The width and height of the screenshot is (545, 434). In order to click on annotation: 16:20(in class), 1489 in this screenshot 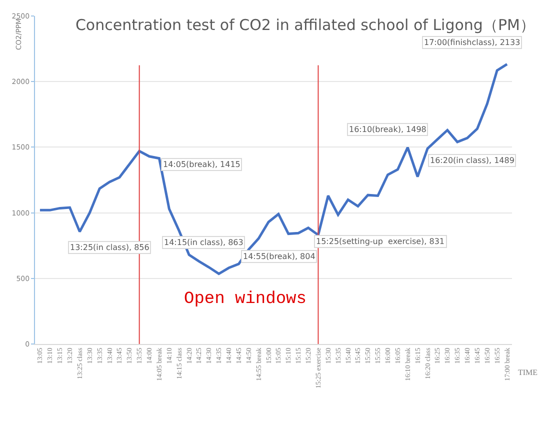, I will do `click(472, 160)`.